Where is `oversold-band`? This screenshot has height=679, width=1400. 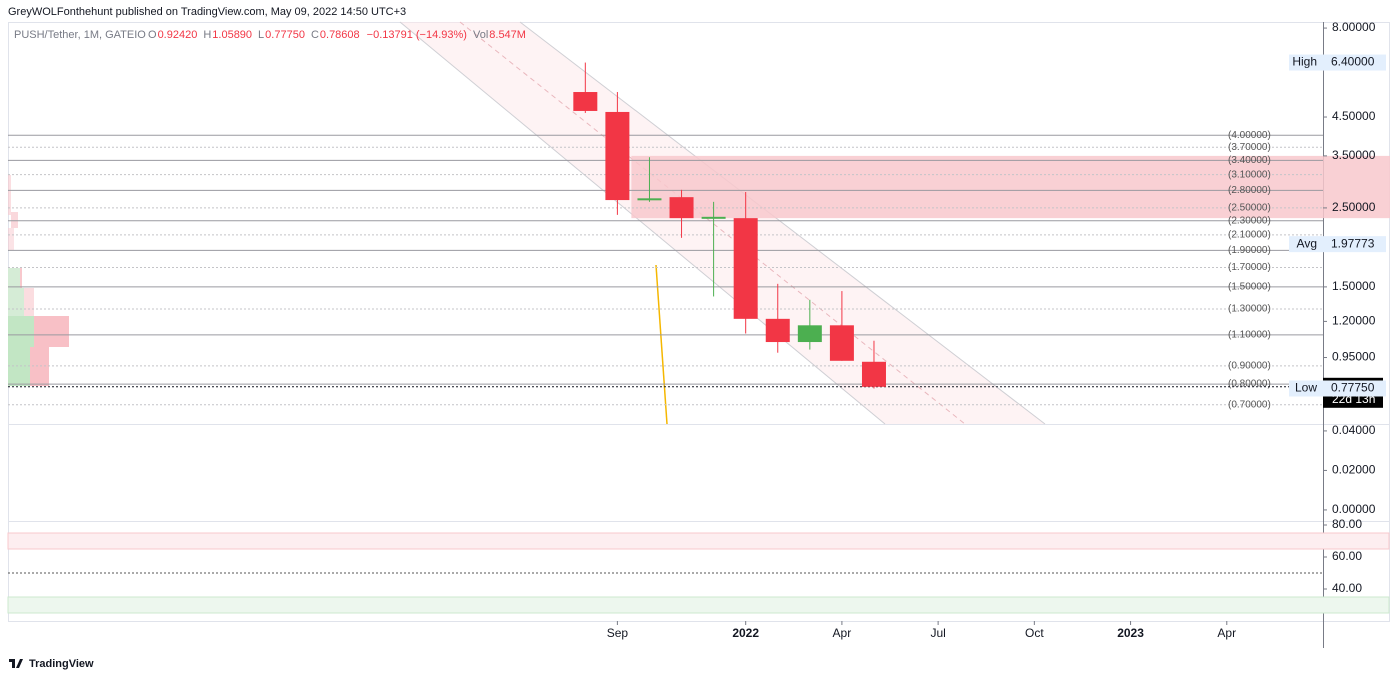
oversold-band is located at coordinates (698, 605).